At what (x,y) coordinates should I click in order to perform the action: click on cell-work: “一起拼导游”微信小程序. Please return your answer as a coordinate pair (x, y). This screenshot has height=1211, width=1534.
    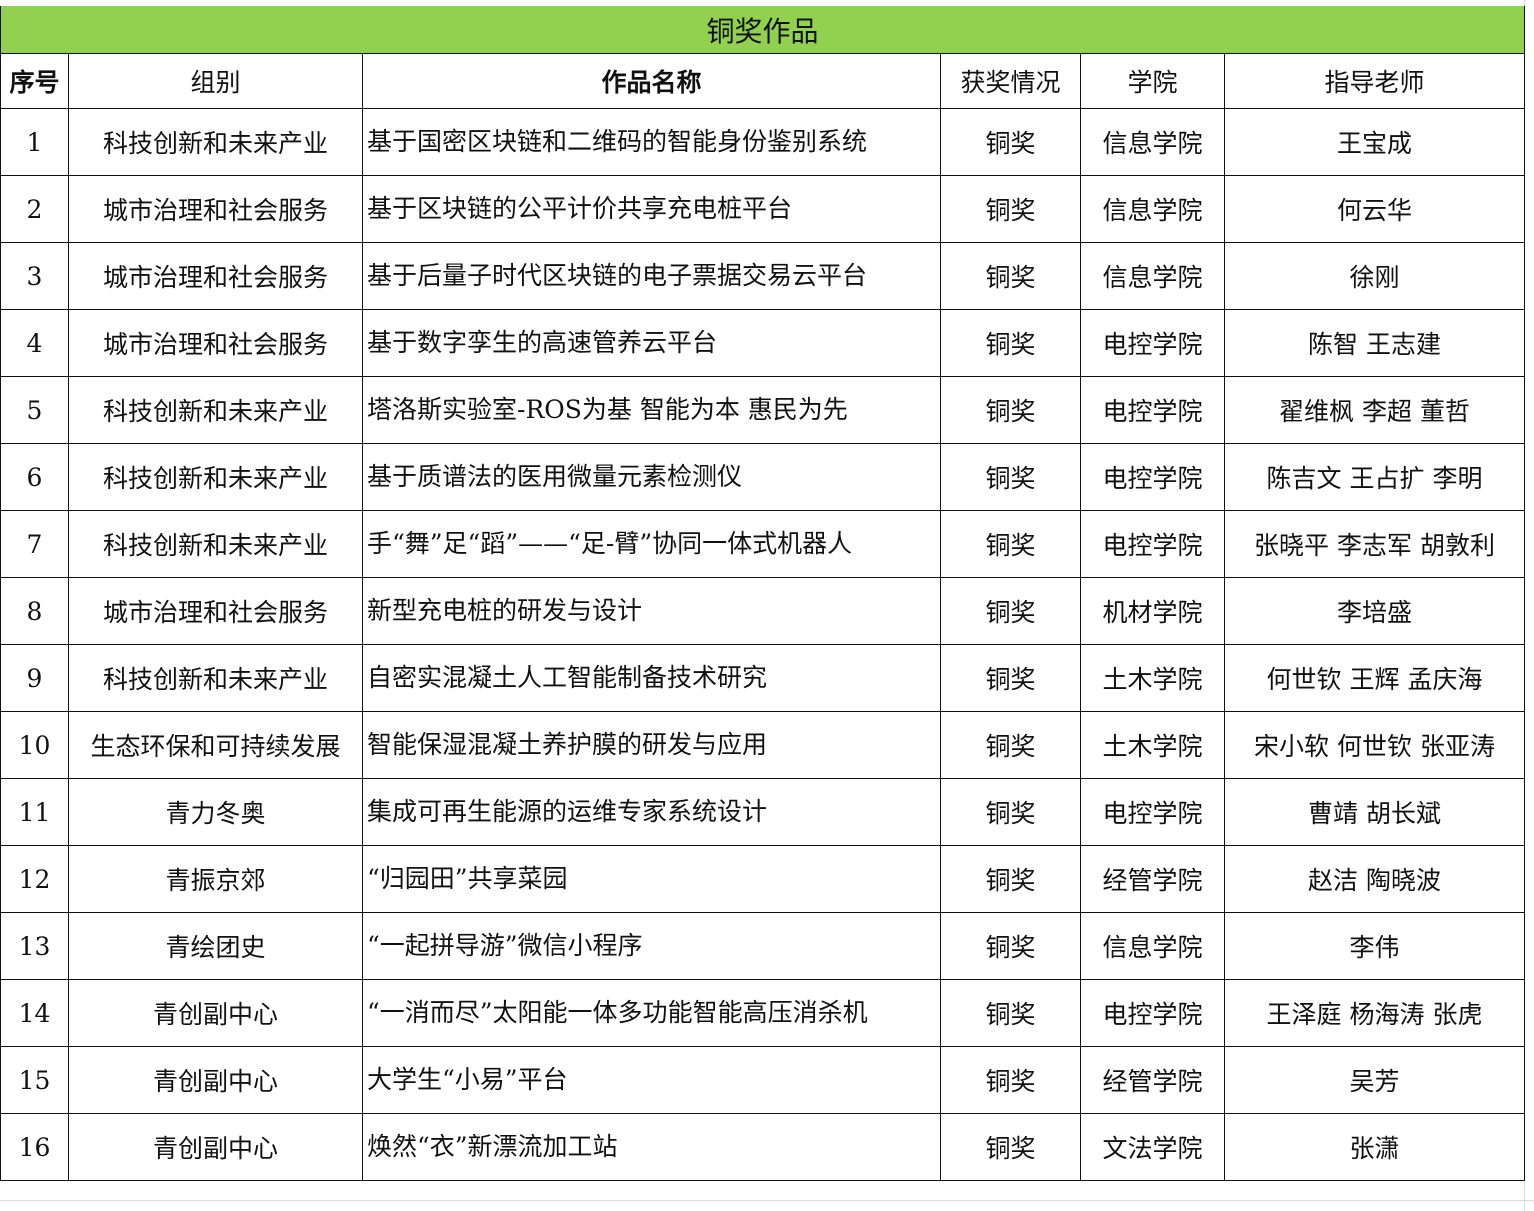
    Looking at the image, I should click on (651, 946).